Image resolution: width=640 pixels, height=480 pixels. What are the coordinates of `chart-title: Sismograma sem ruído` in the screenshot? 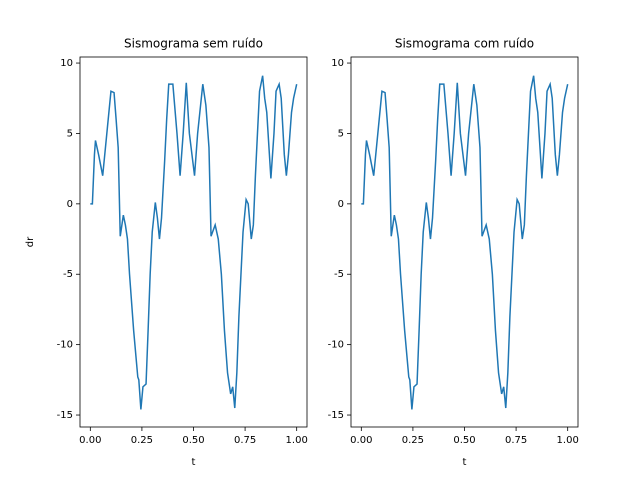 It's located at (193, 44).